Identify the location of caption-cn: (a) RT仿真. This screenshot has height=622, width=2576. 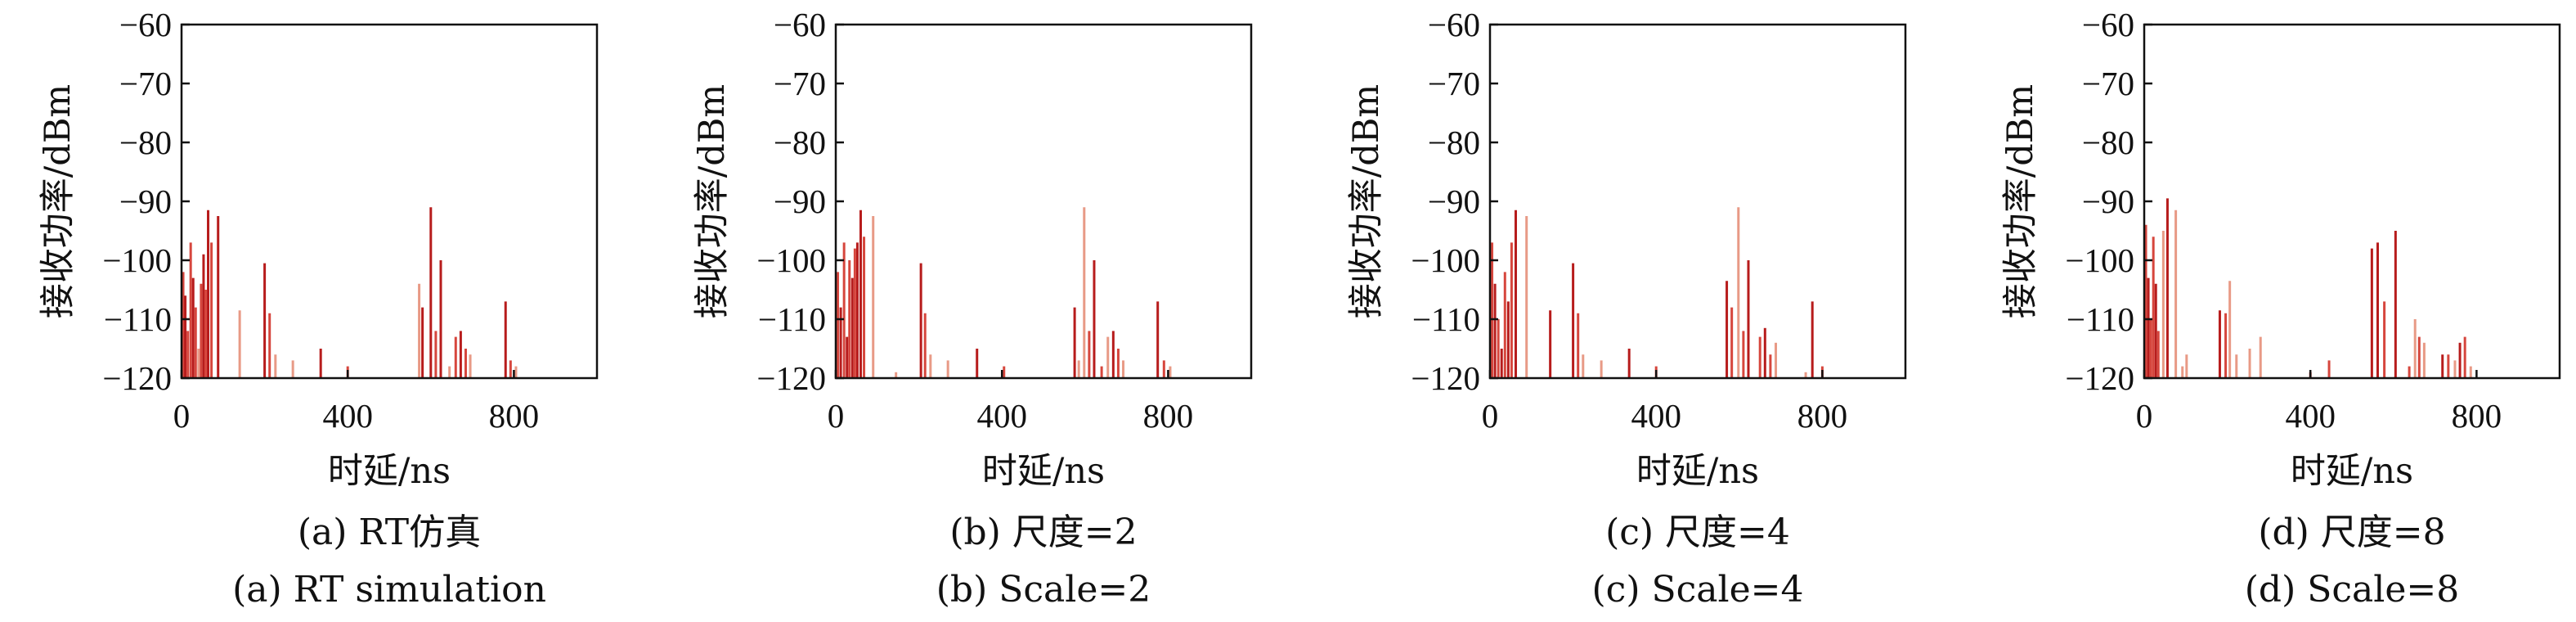
(389, 532).